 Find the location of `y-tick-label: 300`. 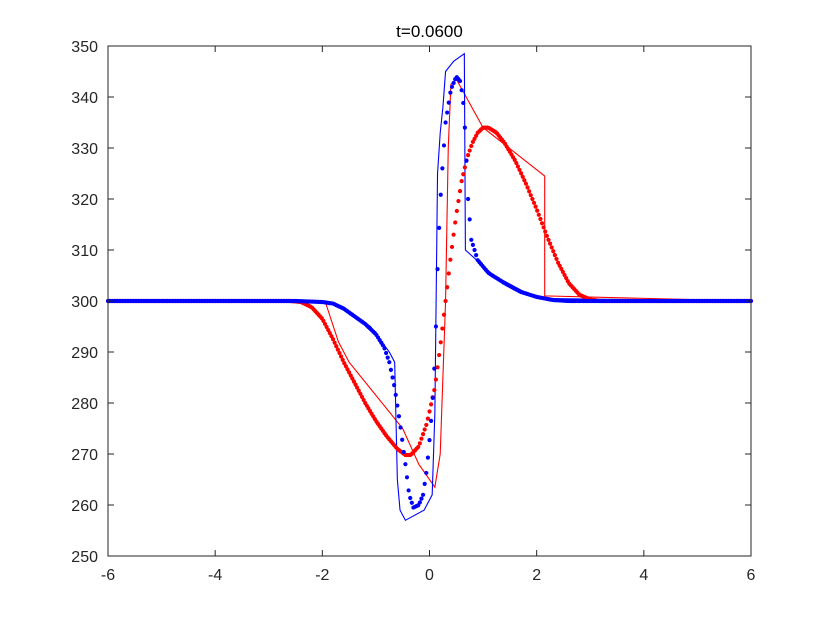

y-tick-label: 300 is located at coordinates (84, 302).